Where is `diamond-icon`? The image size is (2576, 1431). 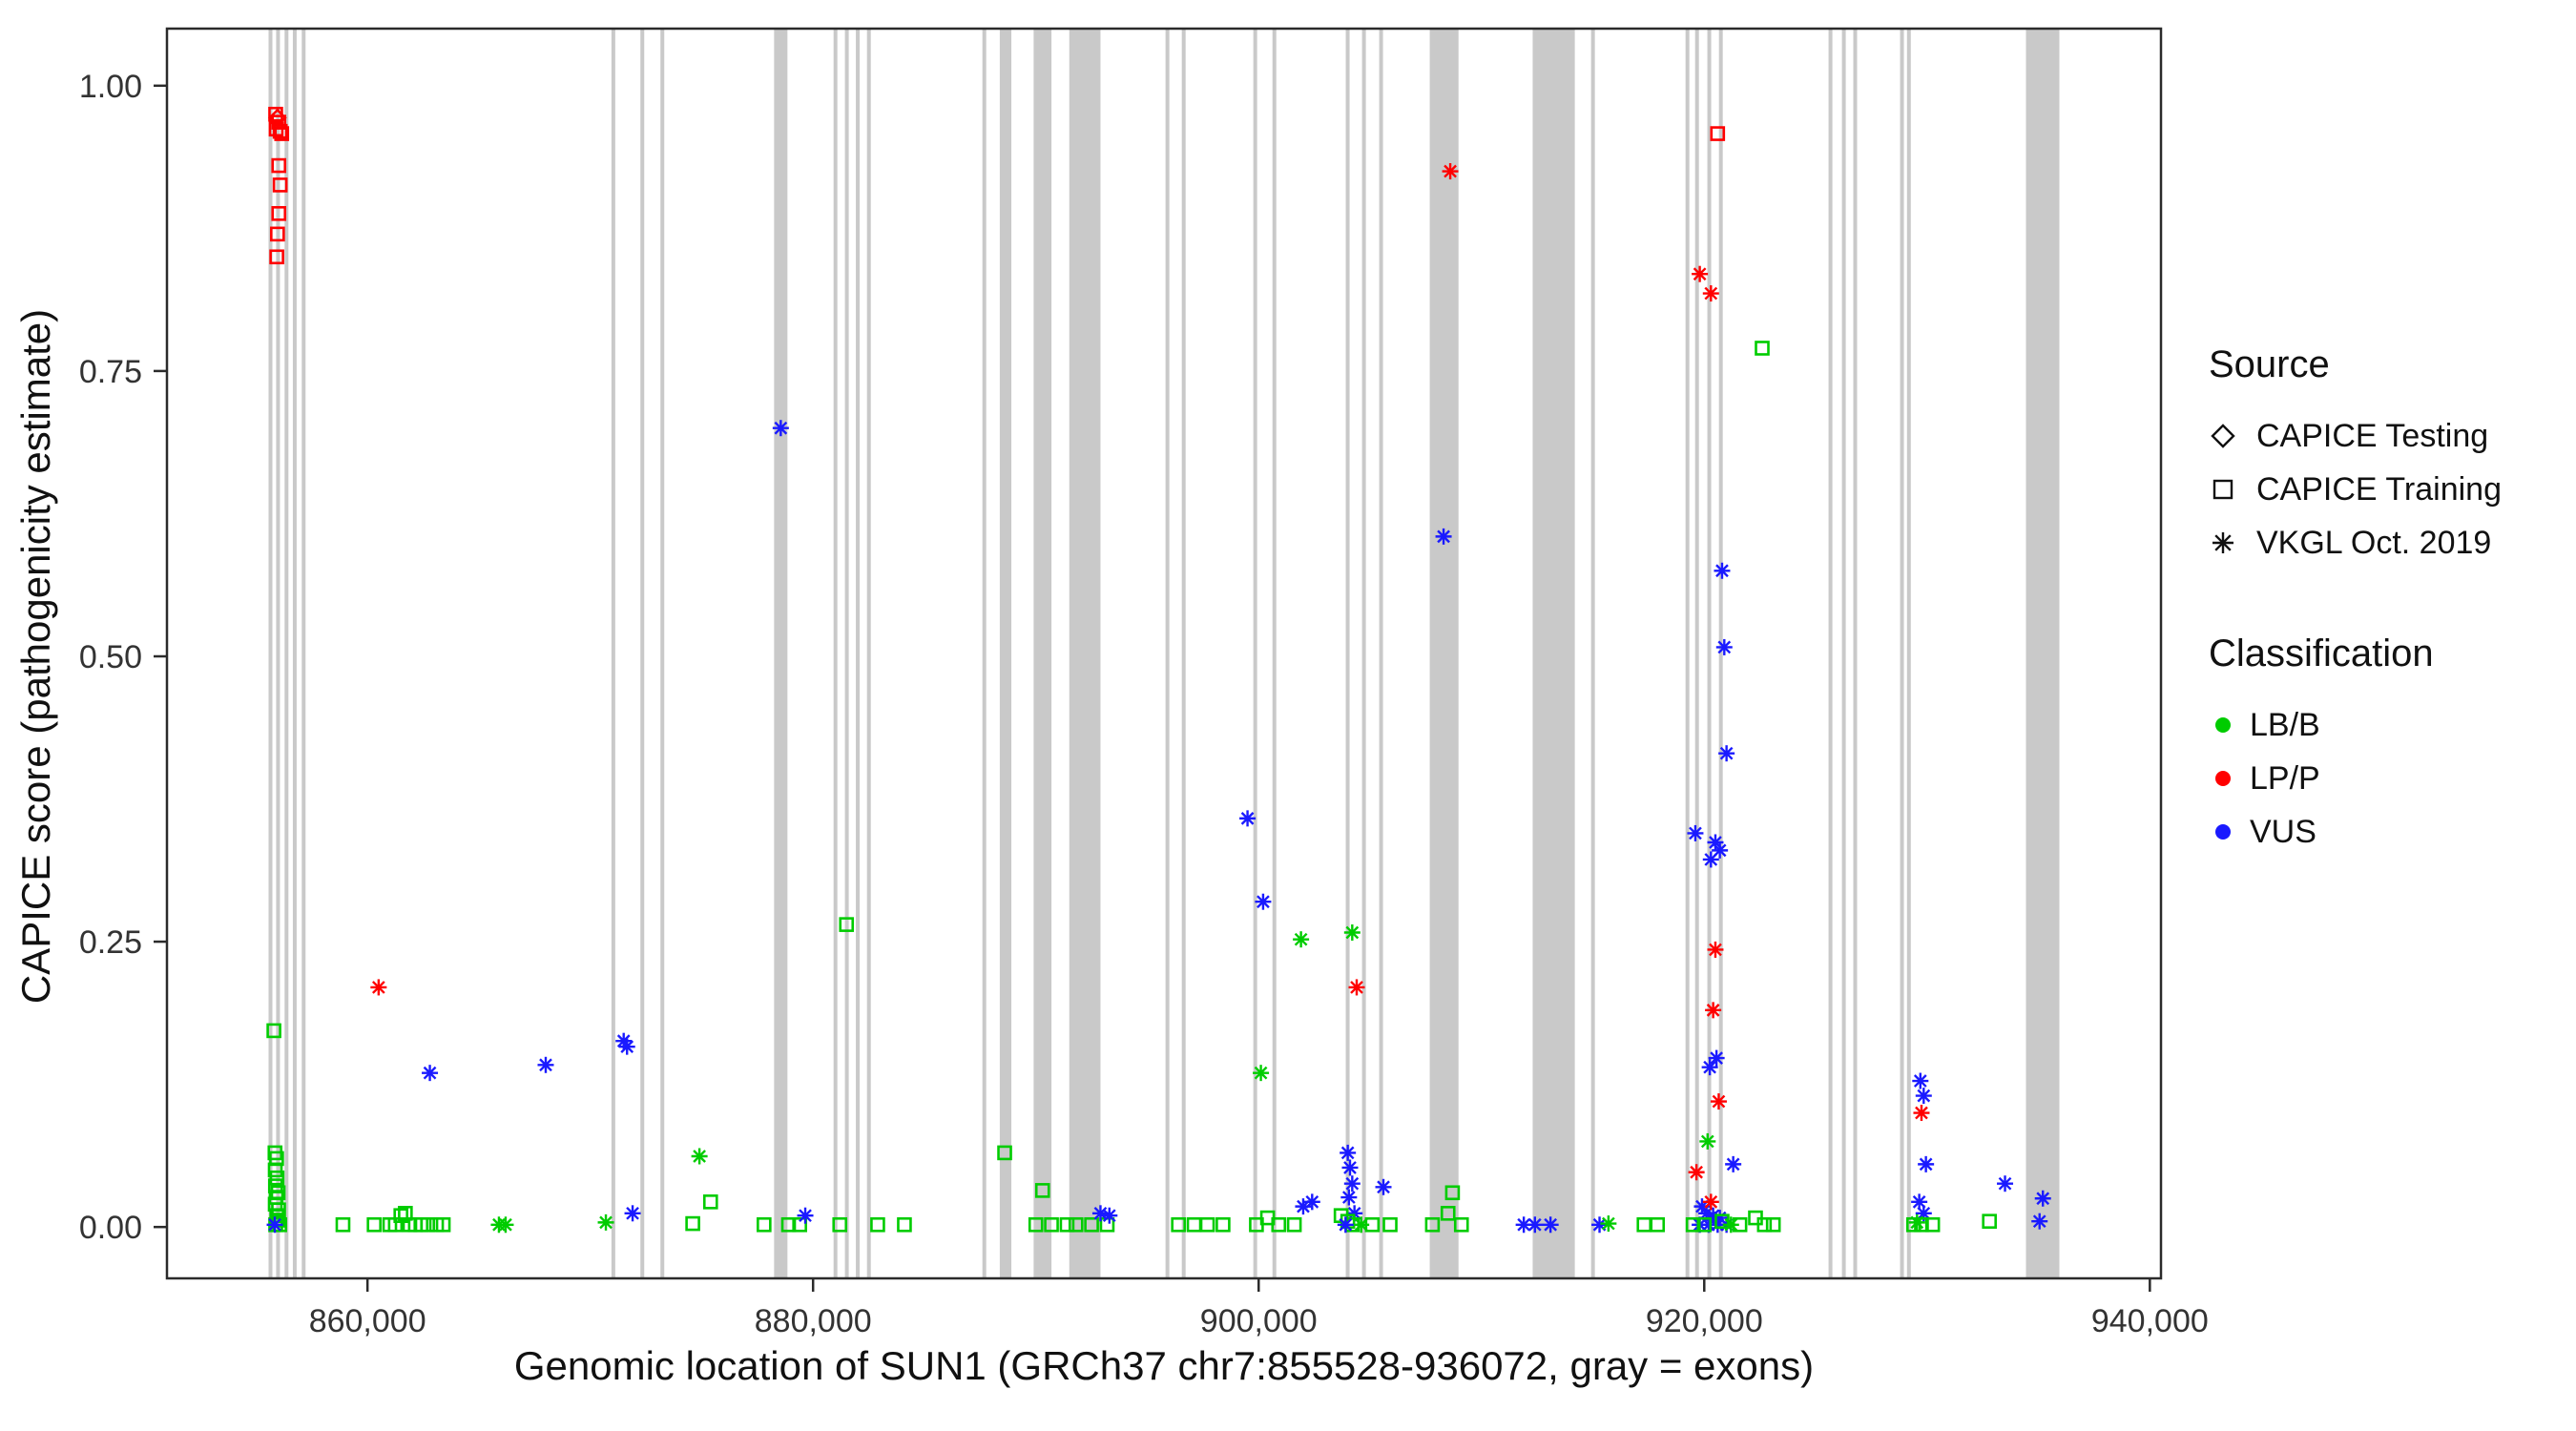
diamond-icon is located at coordinates (2223, 436).